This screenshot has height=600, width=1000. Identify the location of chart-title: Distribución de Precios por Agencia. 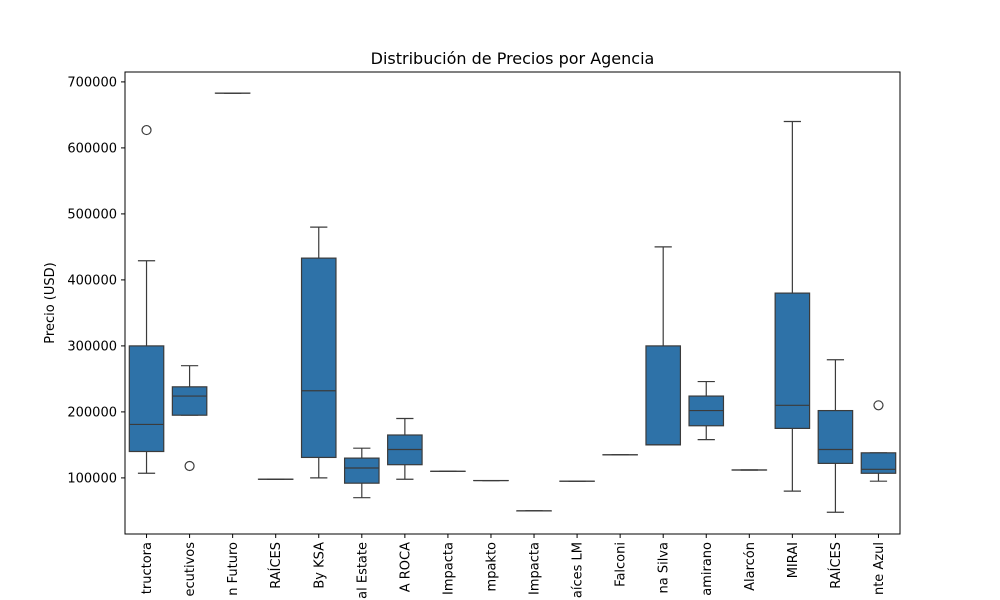
(513, 58).